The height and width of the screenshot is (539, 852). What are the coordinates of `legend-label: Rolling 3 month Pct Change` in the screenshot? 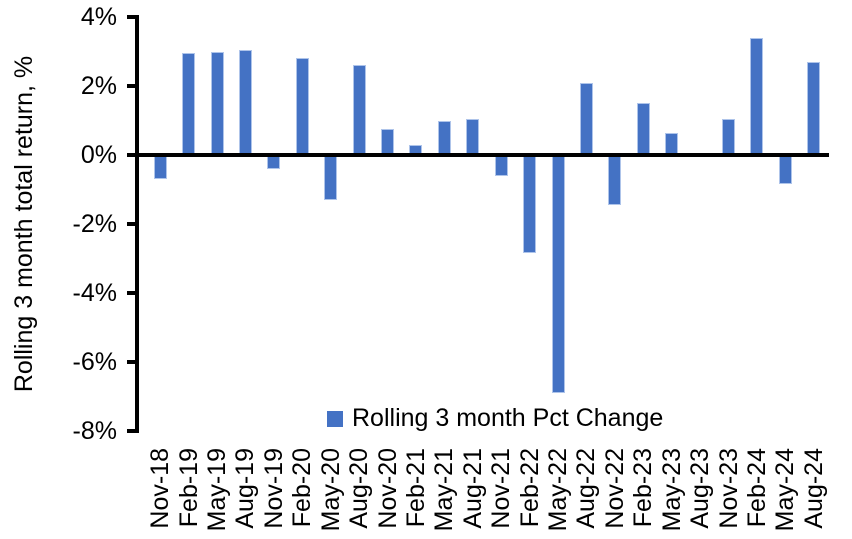 It's located at (508, 418).